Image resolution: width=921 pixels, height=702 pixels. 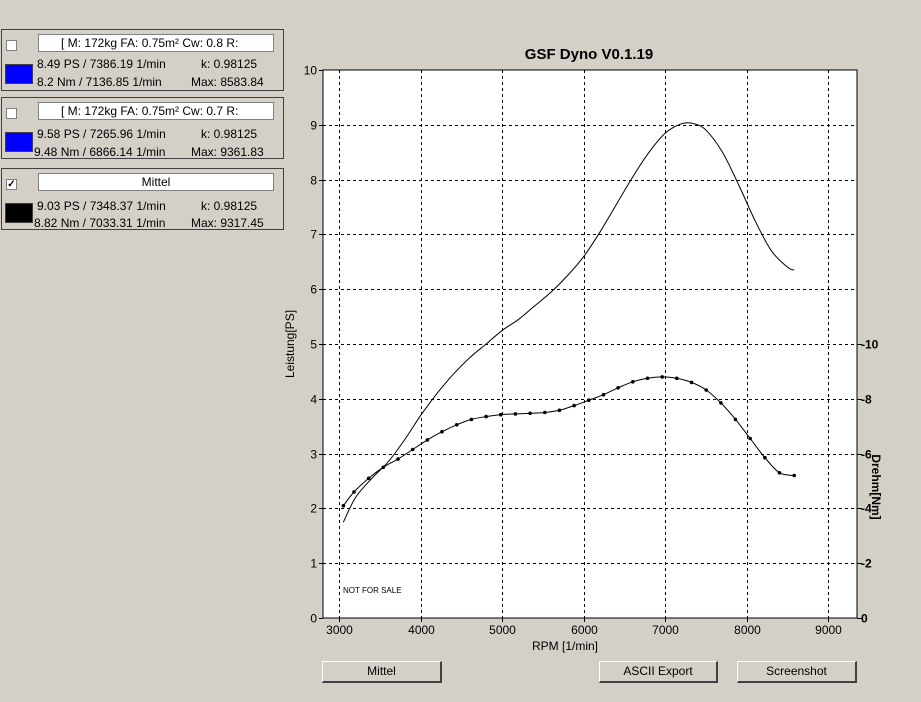 What do you see at coordinates (382, 672) in the screenshot?
I see `mittel-button: Mittel` at bounding box center [382, 672].